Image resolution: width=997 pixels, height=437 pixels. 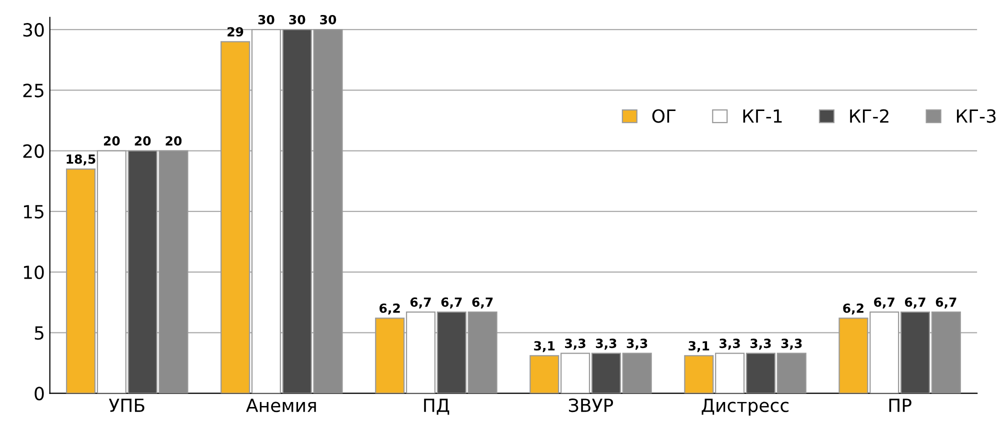 What do you see at coordinates (281, 405) in the screenshot?
I see `x-tick-label: Анемия` at bounding box center [281, 405].